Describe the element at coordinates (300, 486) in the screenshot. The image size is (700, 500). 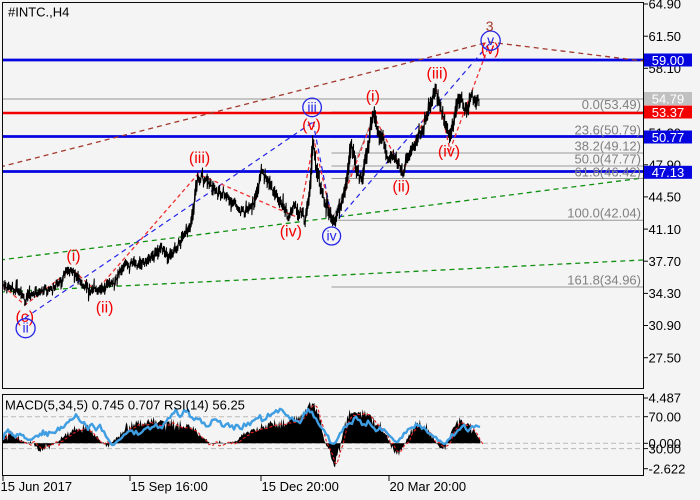
I see `svg-text: 15 Dec 20:00` at that location.